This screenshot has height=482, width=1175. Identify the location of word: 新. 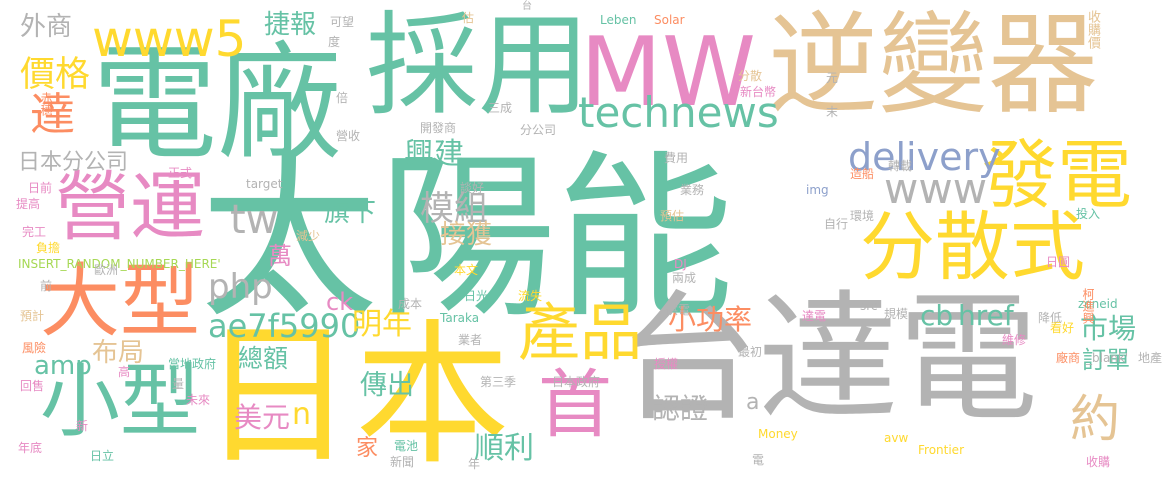
(82, 426).